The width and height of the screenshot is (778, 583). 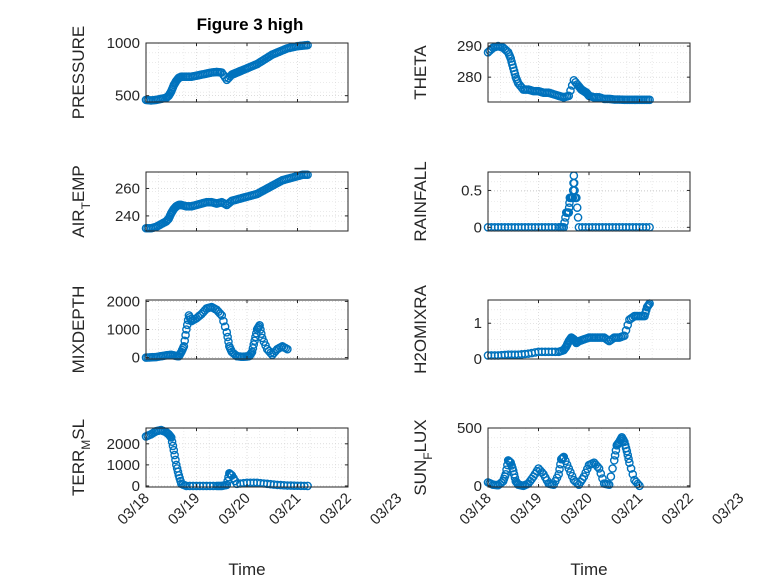 I want to click on y-axis-label-rest: EMP, so click(x=78, y=183).